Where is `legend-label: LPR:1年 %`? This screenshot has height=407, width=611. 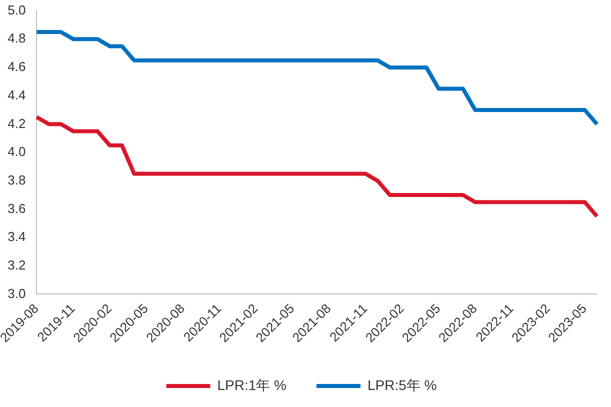
legend-label: LPR:1年 % is located at coordinates (251, 384).